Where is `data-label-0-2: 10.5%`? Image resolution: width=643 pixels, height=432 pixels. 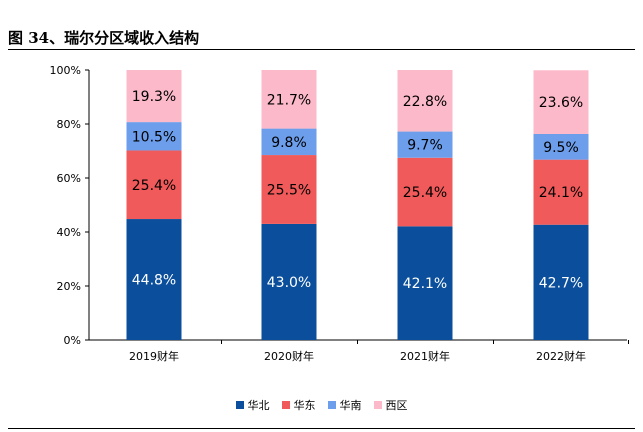
data-label-0-2: 10.5% is located at coordinates (154, 137).